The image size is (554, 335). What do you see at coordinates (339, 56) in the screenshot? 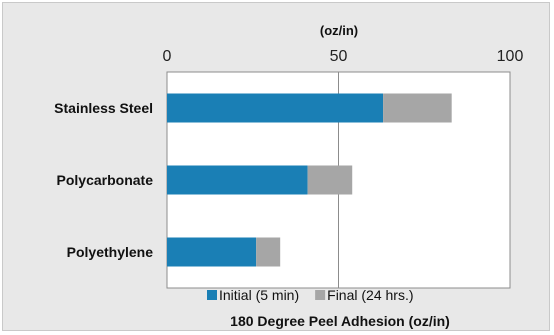
I see `x-tick-label: 50` at bounding box center [339, 56].